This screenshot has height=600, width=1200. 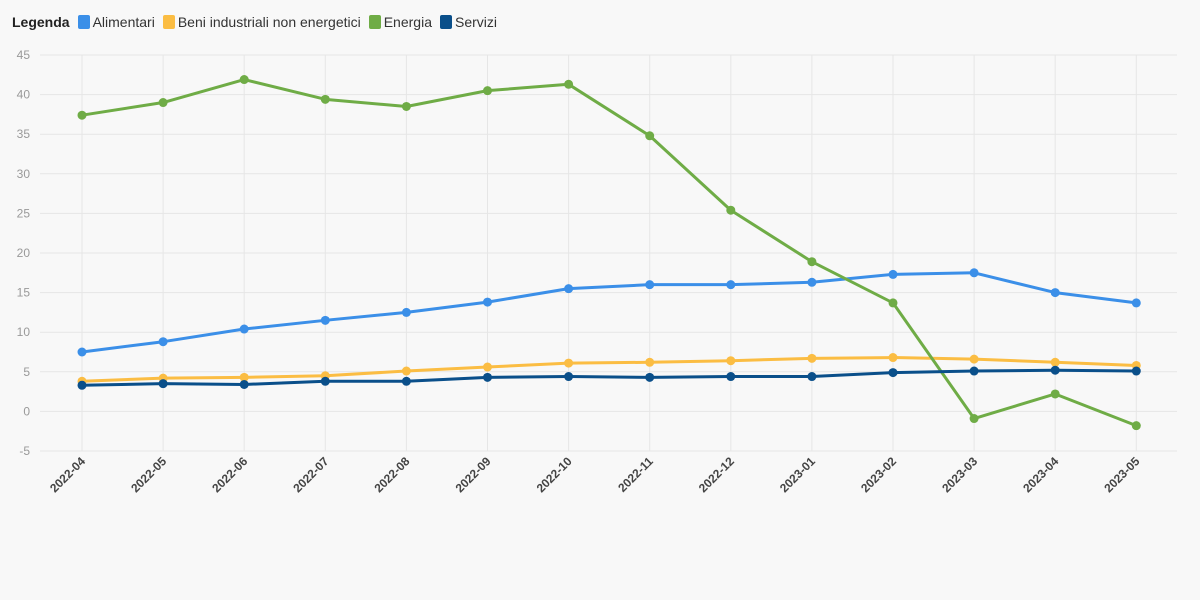 I want to click on x-tick-label: 2022-12, so click(x=716, y=474).